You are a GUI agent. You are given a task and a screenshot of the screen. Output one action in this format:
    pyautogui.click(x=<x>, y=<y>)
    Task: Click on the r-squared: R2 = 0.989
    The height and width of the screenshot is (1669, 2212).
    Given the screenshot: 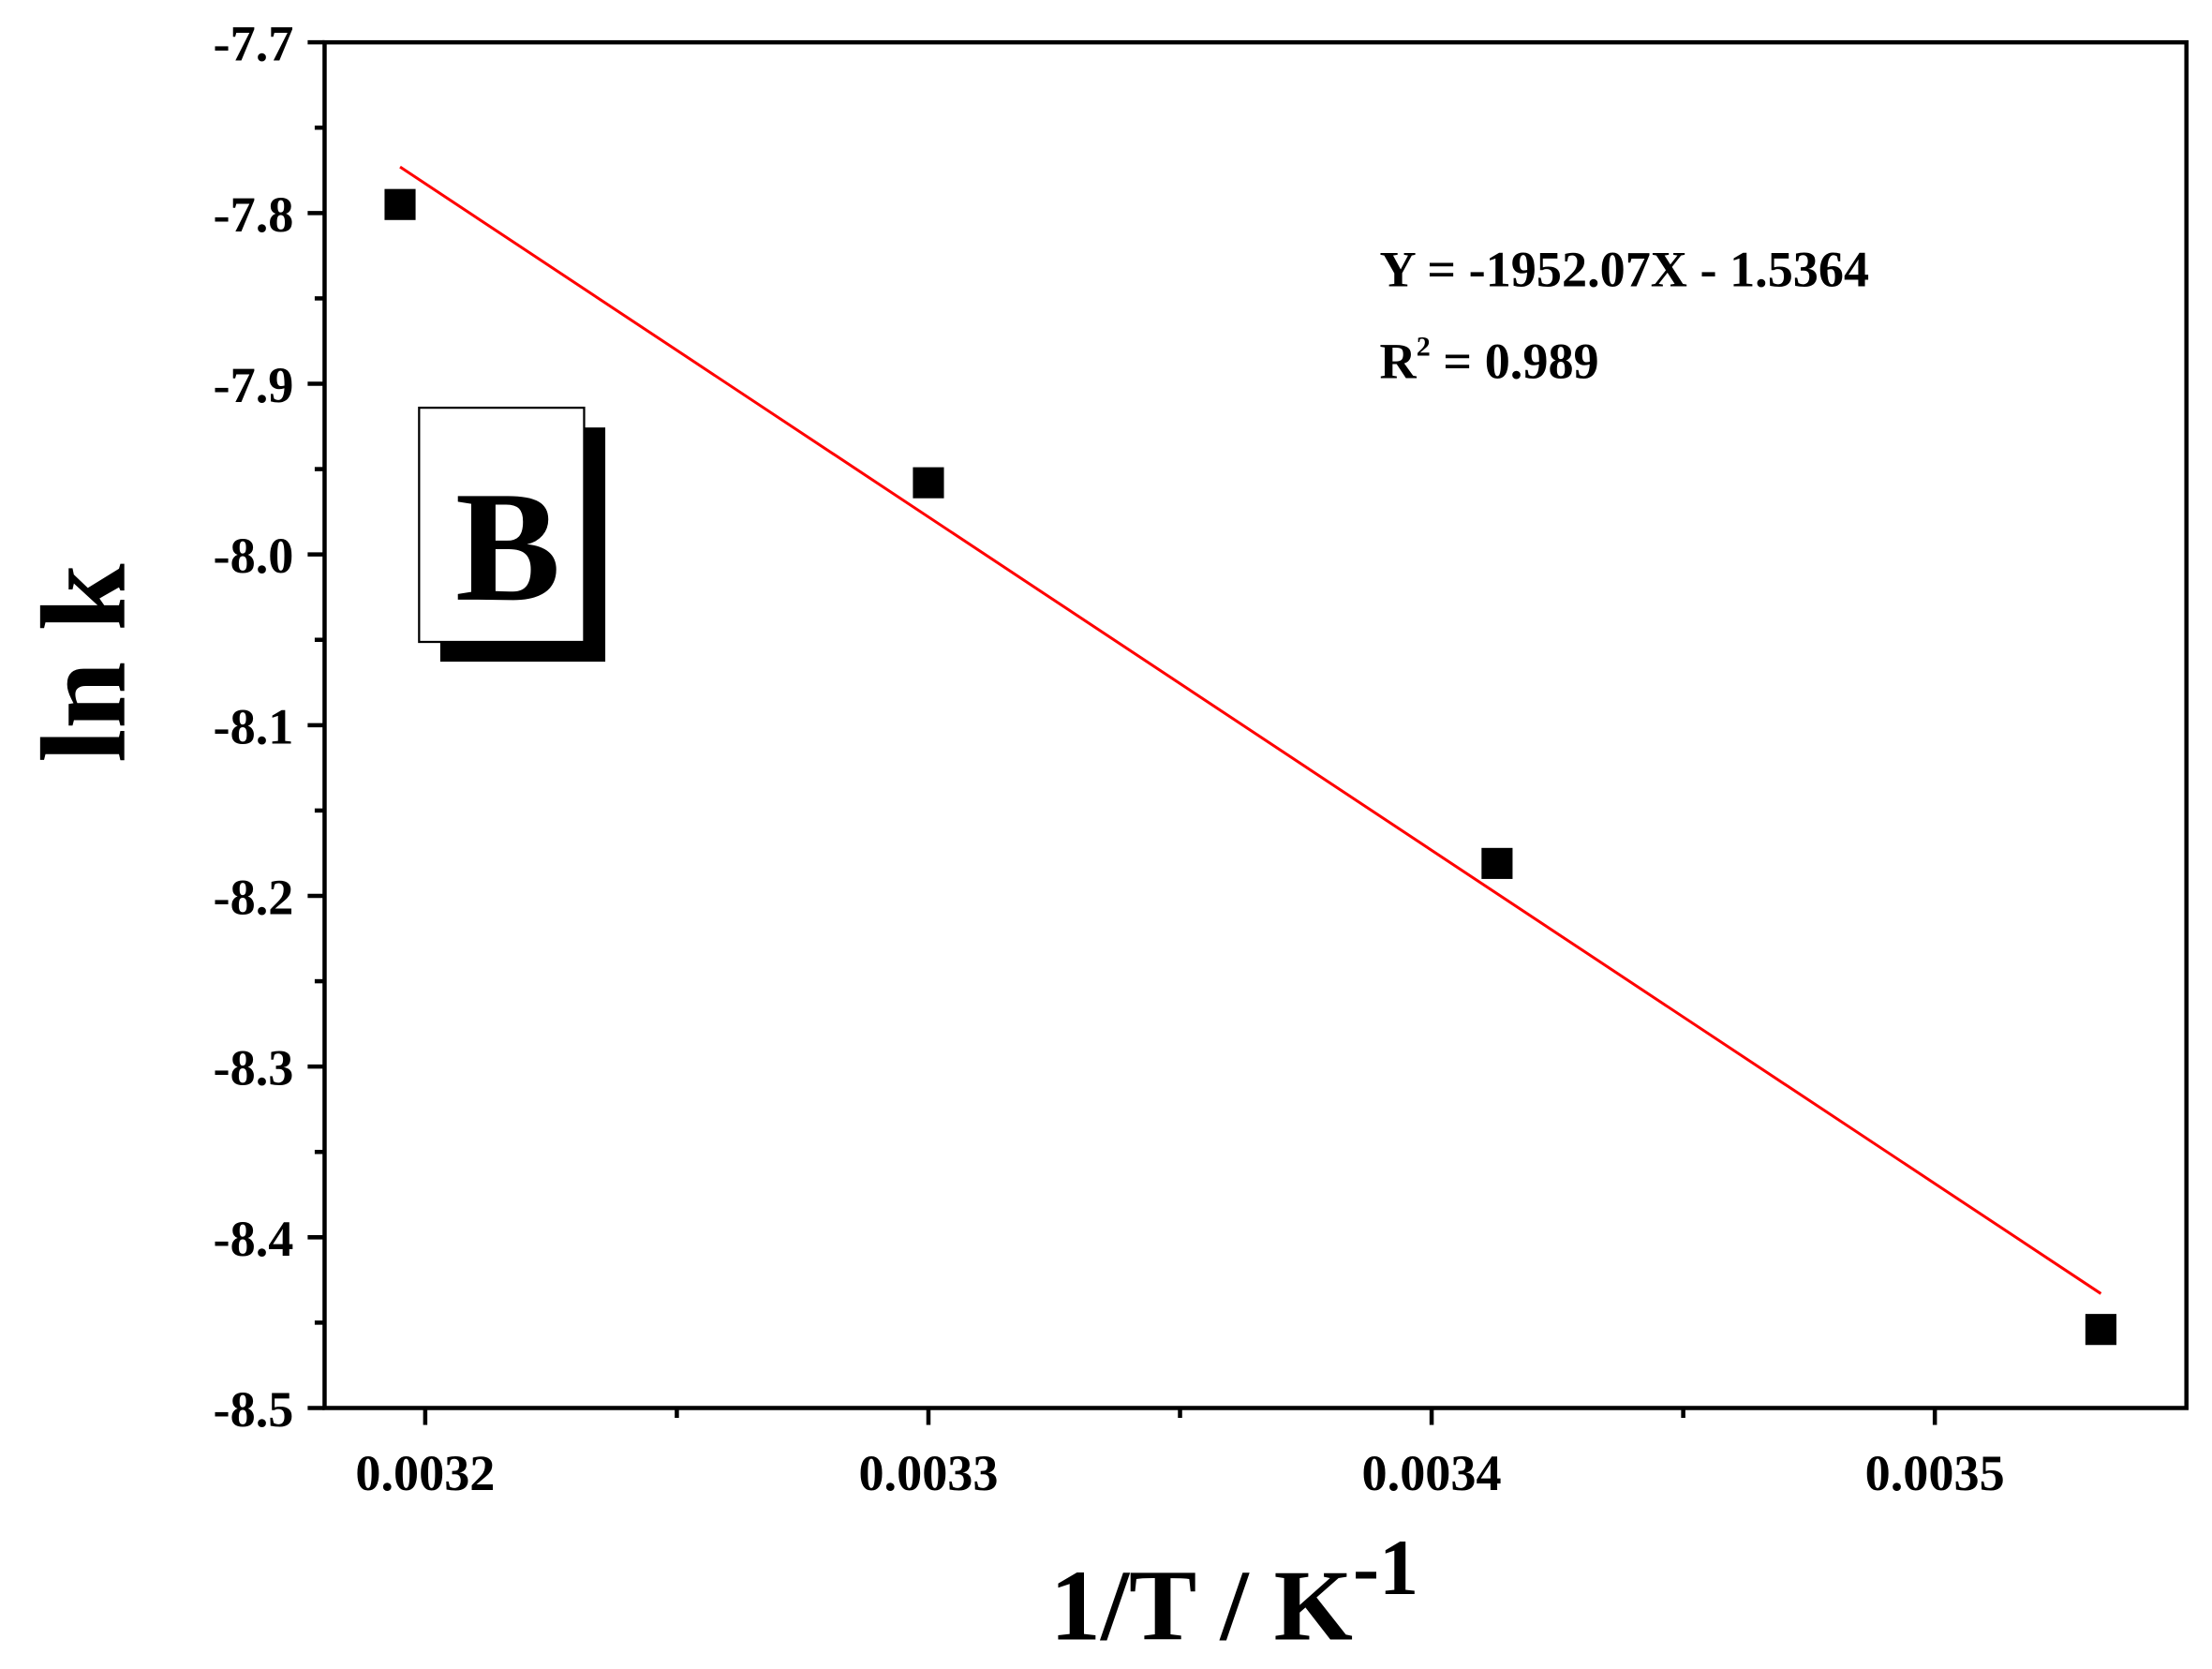 What is the action you would take?
    pyautogui.click(x=1489, y=359)
    